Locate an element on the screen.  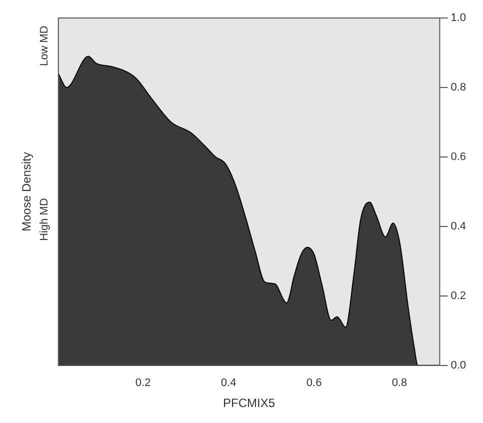
y-tick-label: 1.0 is located at coordinates (458, 18).